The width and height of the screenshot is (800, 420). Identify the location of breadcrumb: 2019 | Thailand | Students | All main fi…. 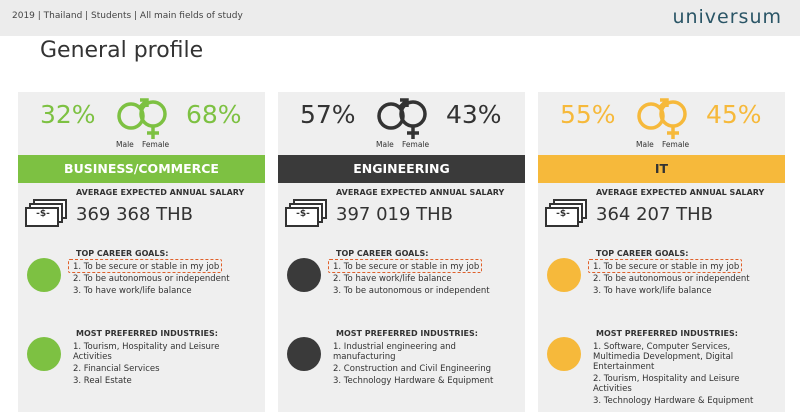
(127, 16).